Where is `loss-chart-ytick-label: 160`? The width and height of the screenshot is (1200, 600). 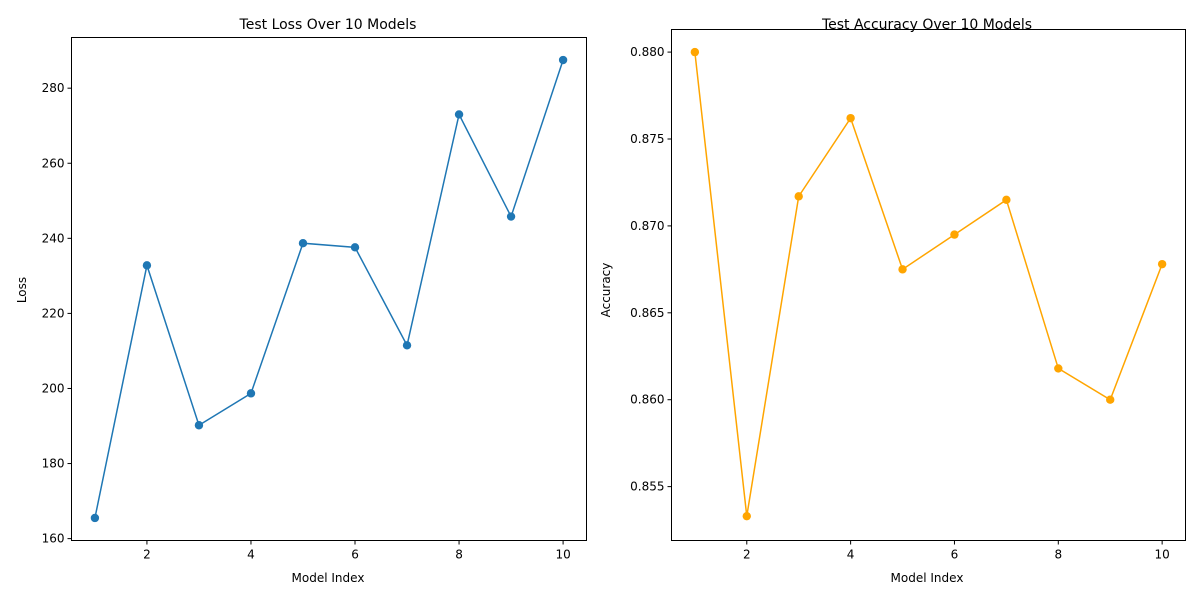 loss-chart-ytick-label: 160 is located at coordinates (53, 539).